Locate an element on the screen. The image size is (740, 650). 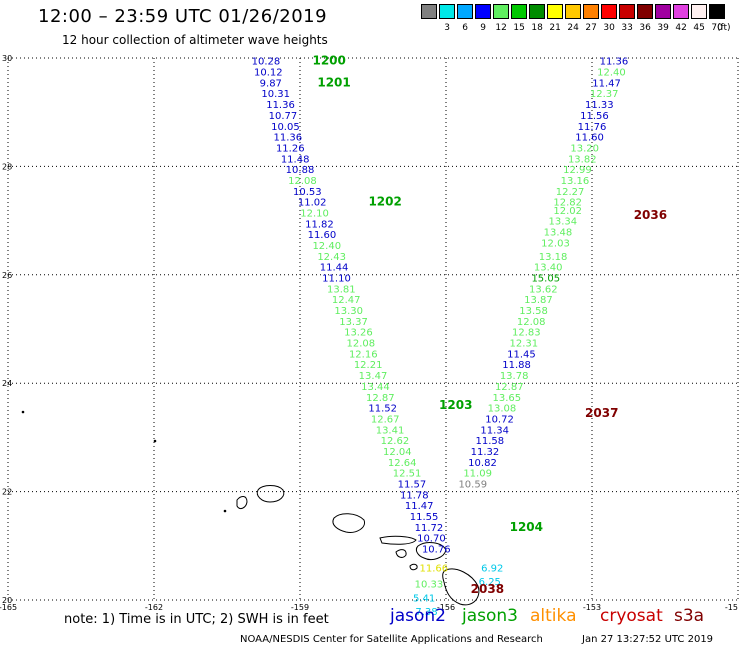
wave-height-value: 11.02 is located at coordinates (312, 203).